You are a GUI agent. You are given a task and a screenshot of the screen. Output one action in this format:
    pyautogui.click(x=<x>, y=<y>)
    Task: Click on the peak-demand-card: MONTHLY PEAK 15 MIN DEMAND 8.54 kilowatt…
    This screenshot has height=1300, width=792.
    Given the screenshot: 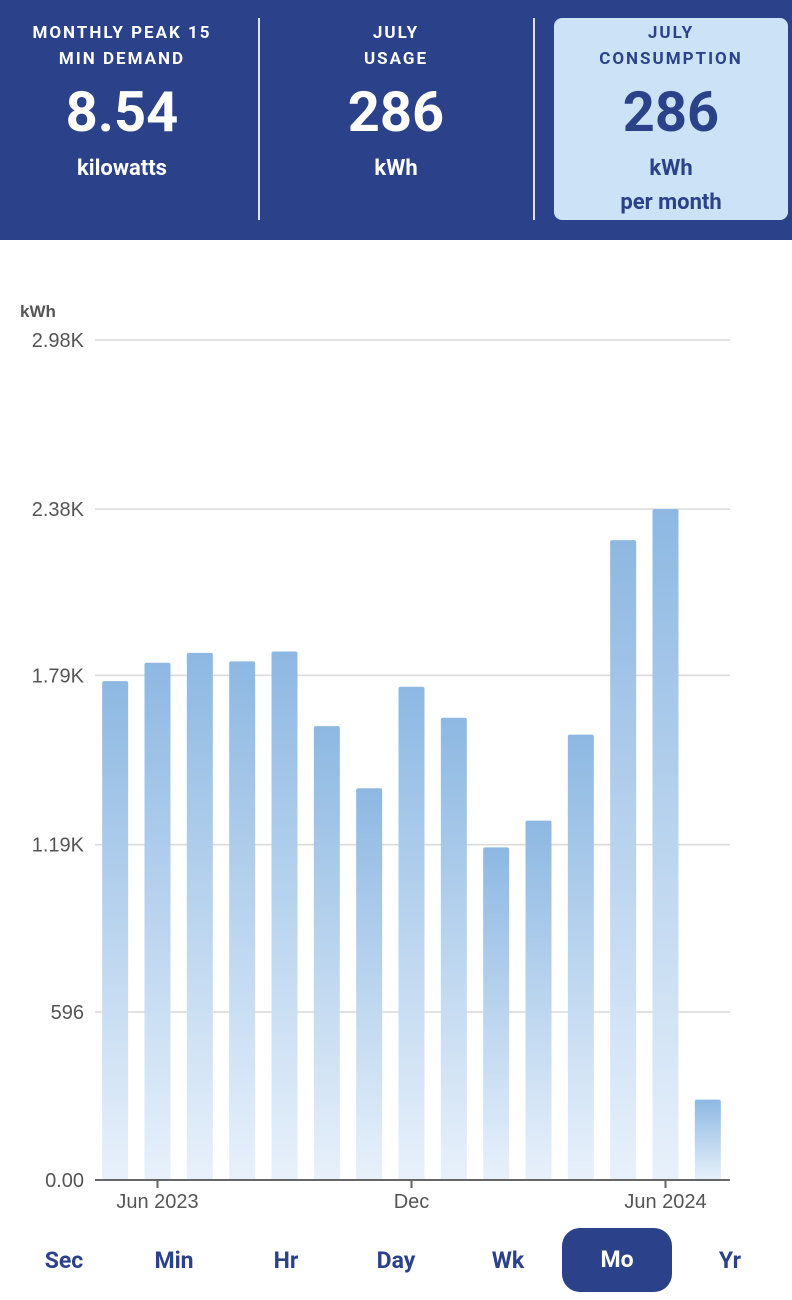 What is the action you would take?
    pyautogui.click(x=122, y=120)
    